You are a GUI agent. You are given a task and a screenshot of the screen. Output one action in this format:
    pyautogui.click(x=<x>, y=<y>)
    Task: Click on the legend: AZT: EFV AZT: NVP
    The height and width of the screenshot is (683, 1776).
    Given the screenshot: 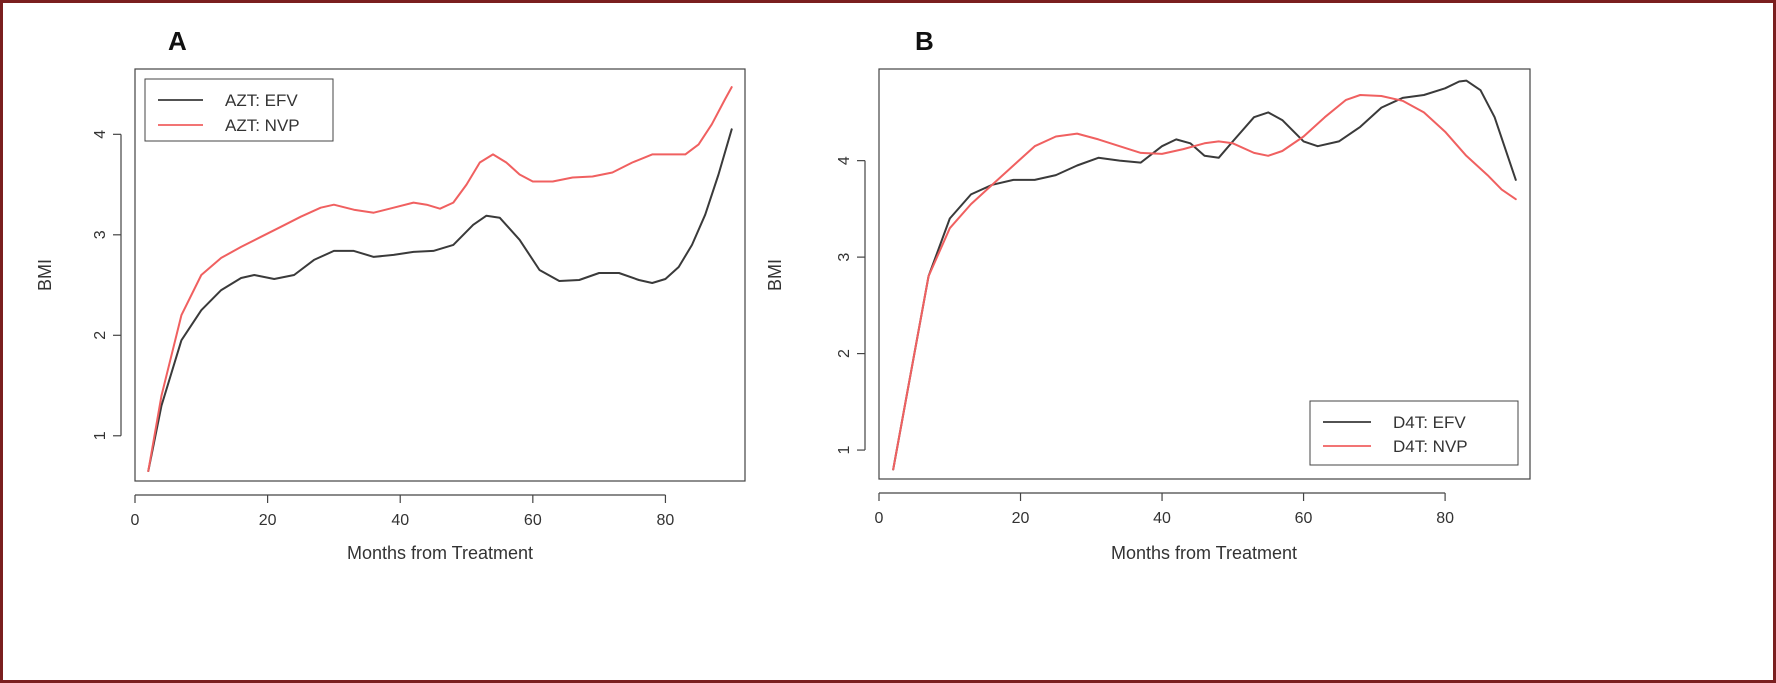 What is the action you would take?
    pyautogui.click(x=239, y=110)
    